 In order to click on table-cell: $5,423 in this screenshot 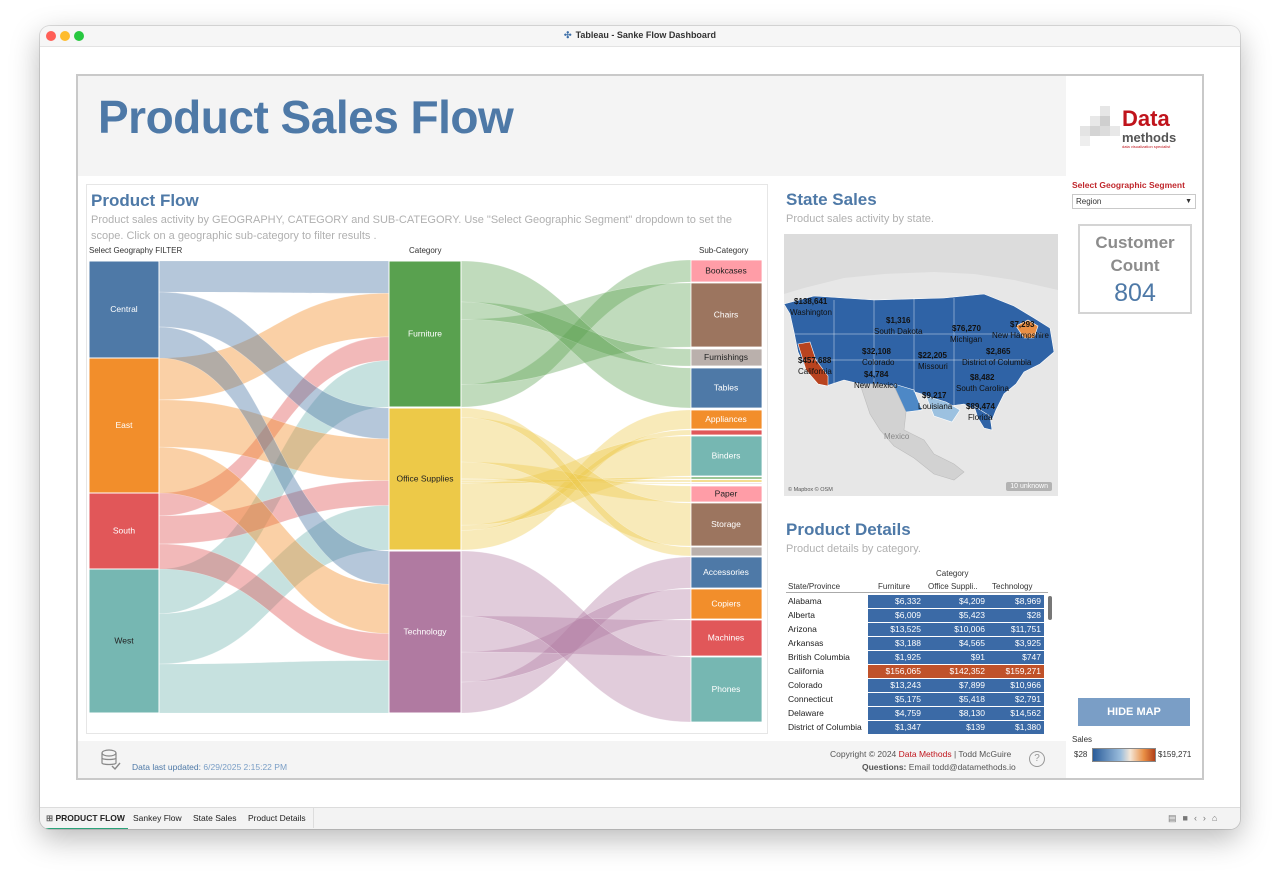, I will do `click(956, 615)`.